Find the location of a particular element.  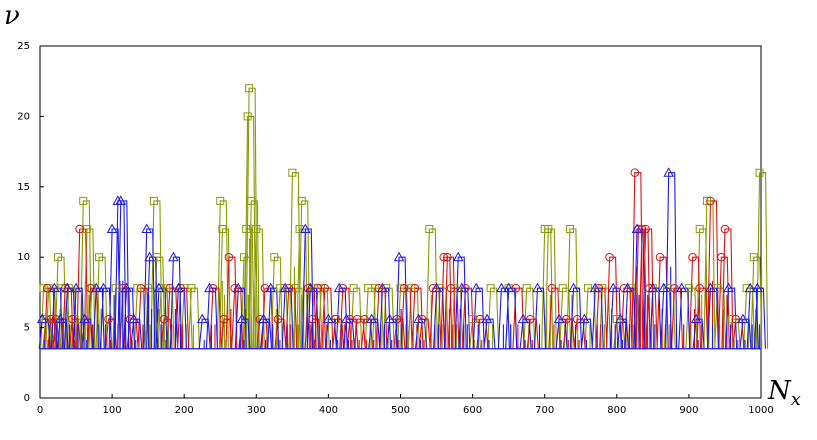

y-axis-label: ν is located at coordinates (12, 16).